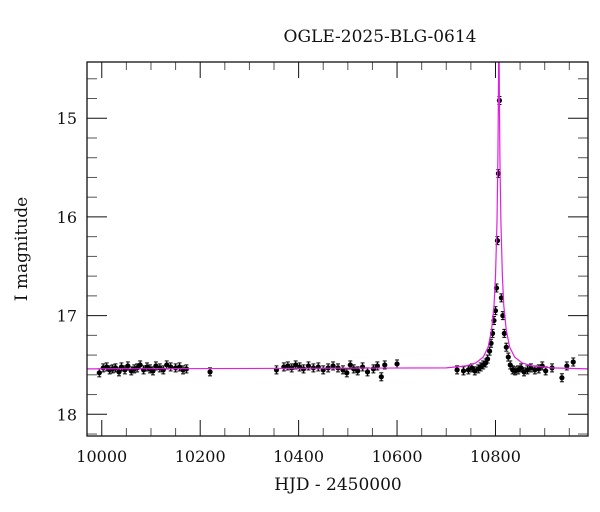 The height and width of the screenshot is (512, 600). What do you see at coordinates (67, 217) in the screenshot?
I see `y-tick-label: 16` at bounding box center [67, 217].